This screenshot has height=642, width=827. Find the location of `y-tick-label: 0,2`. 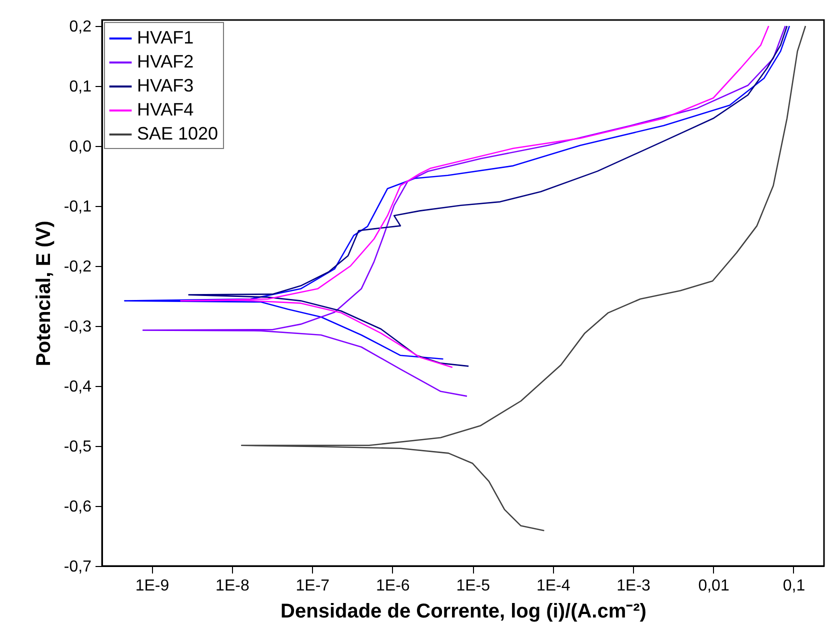

y-tick-label: 0,2 is located at coordinates (80, 27).